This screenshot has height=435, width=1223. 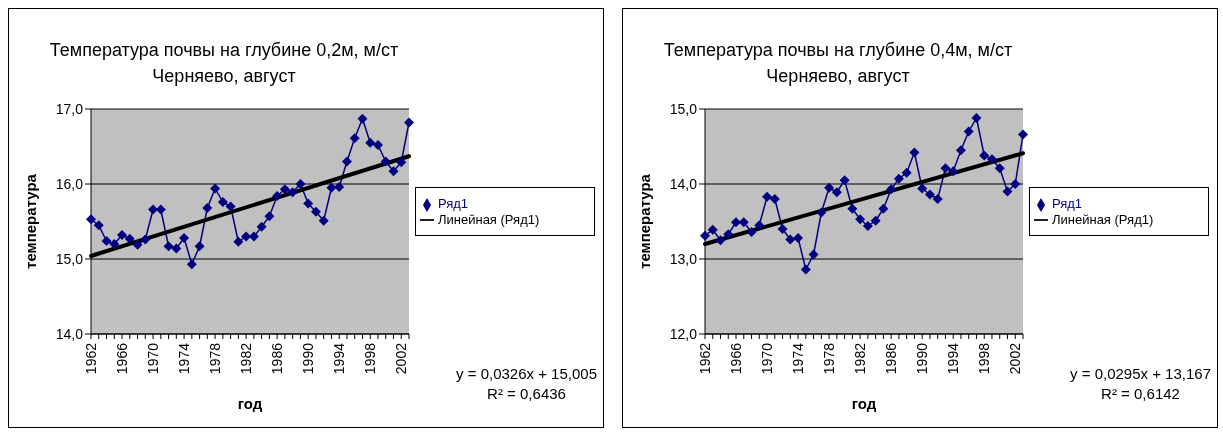 I want to click on y-tick-label: 17,0, so click(x=69, y=108).